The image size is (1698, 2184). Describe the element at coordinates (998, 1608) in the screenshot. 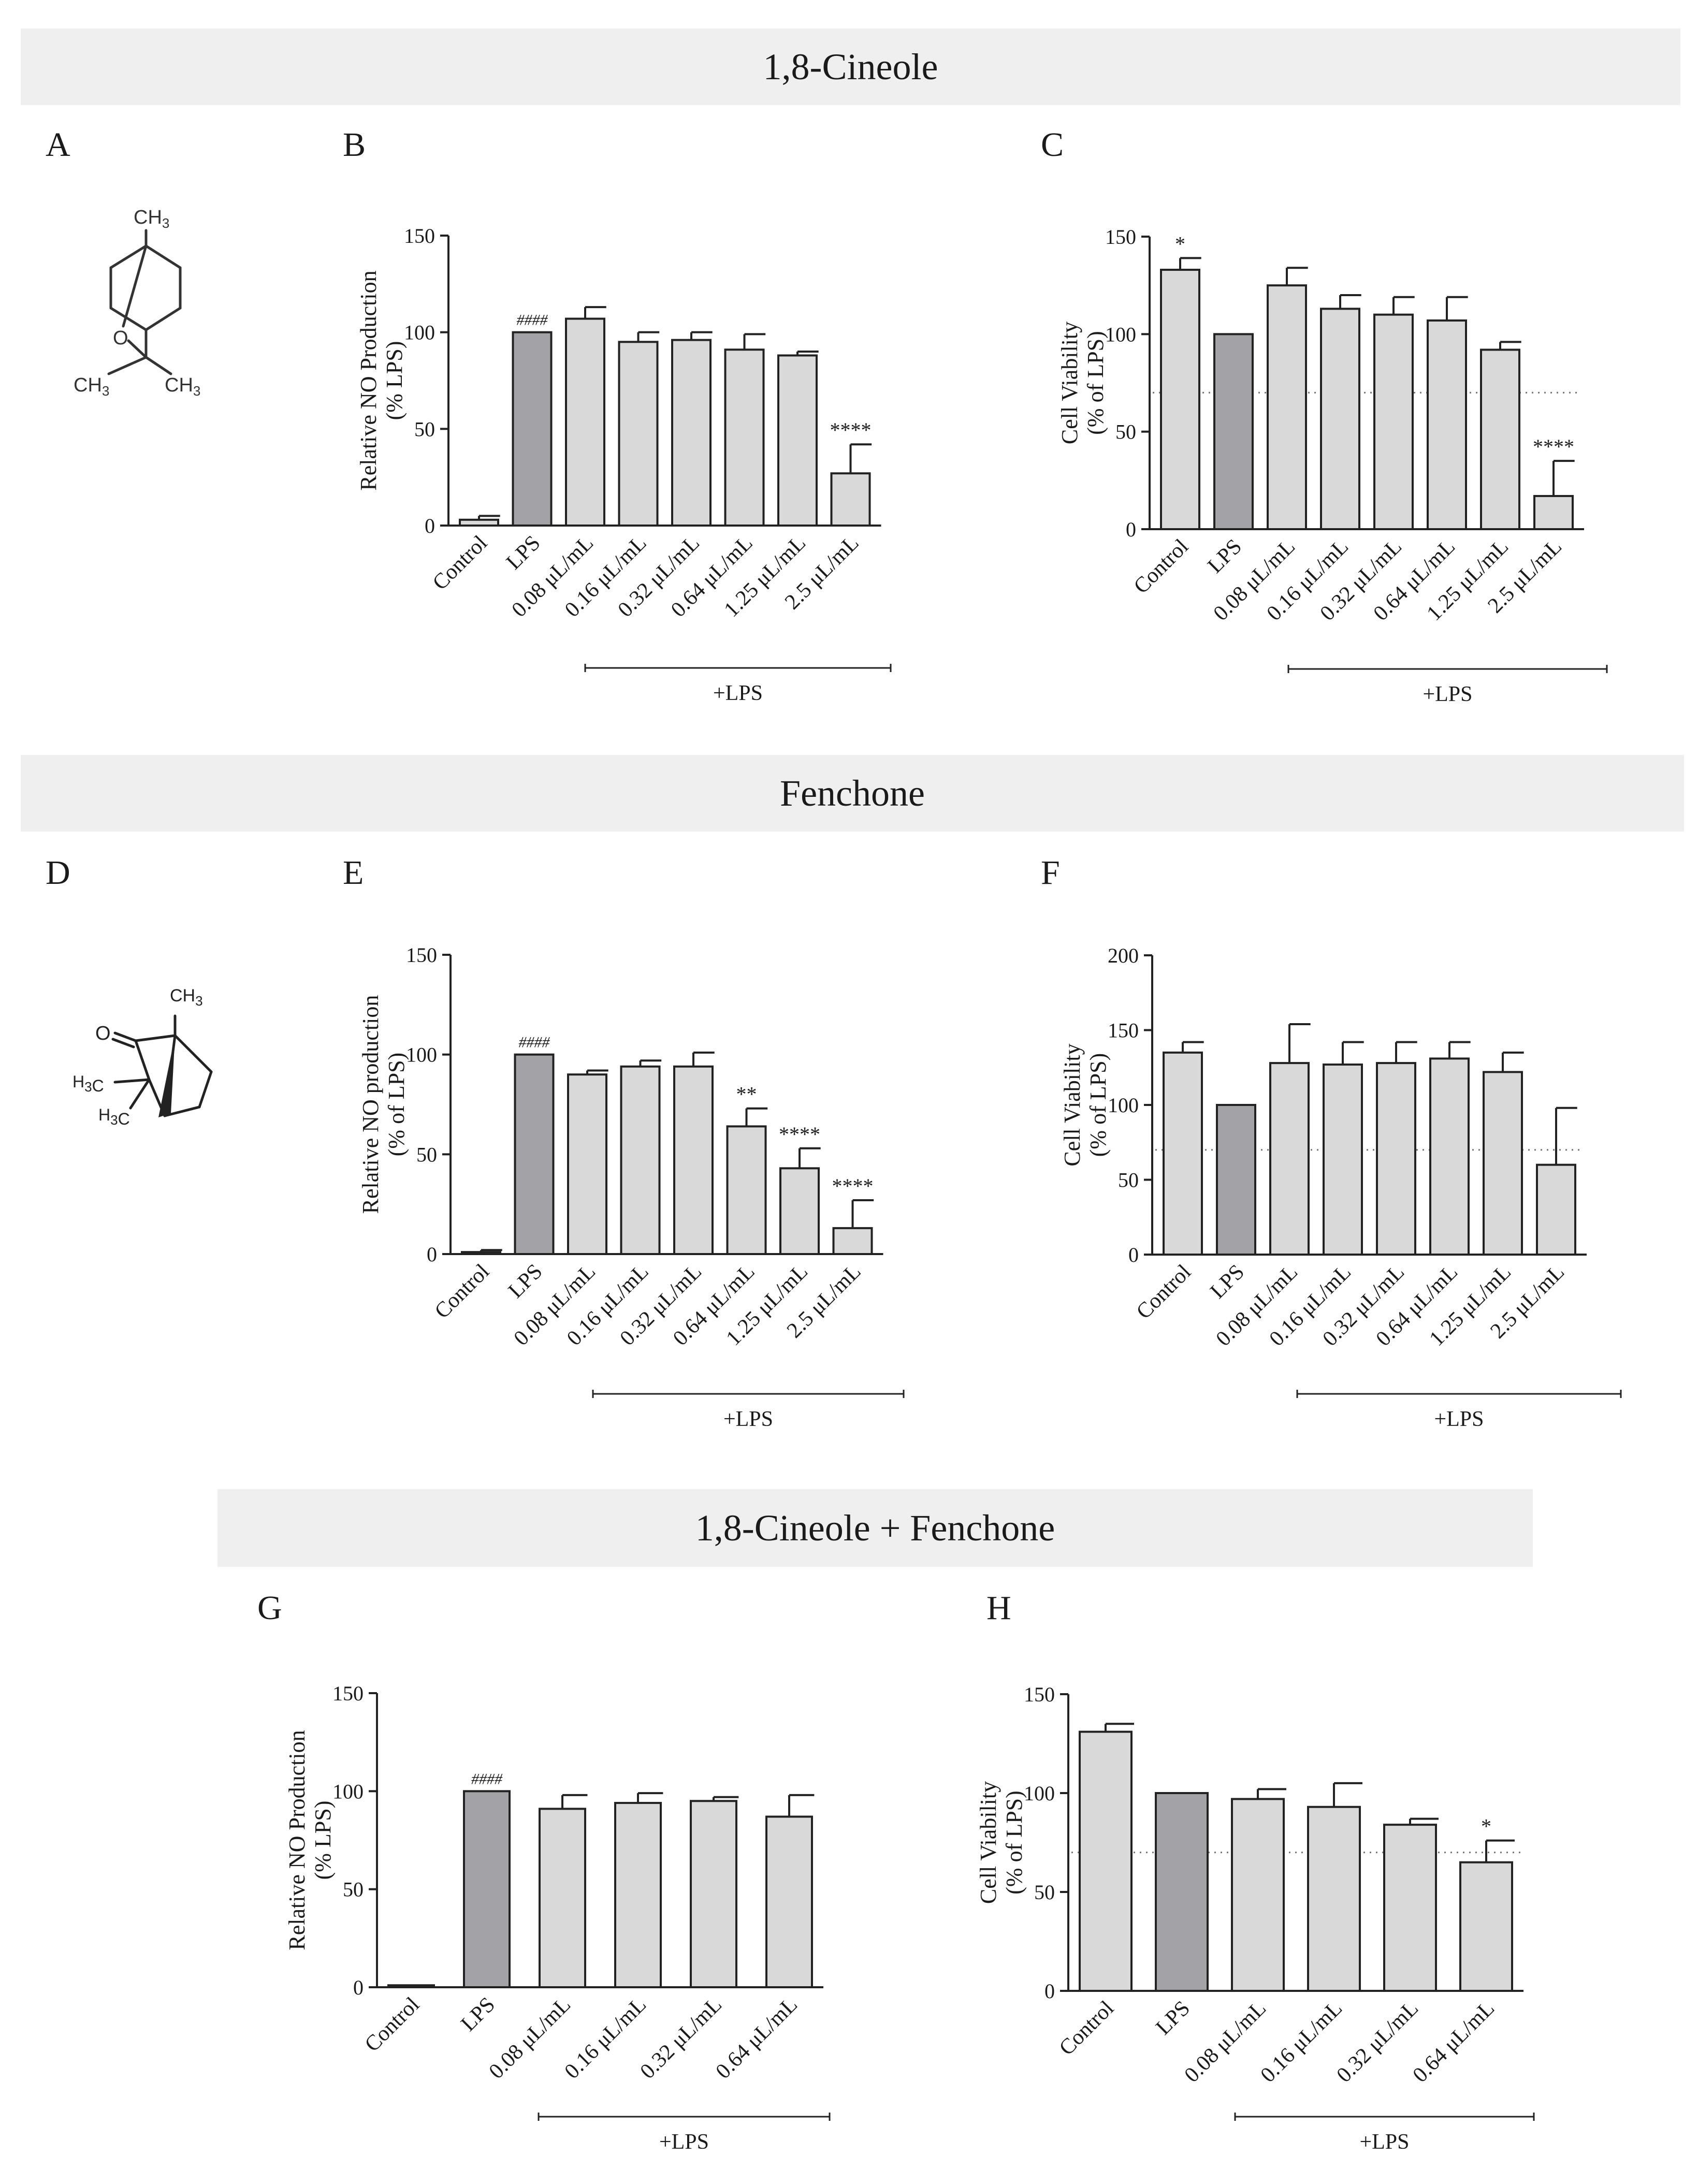

I see `panel-letter-h: H` at that location.